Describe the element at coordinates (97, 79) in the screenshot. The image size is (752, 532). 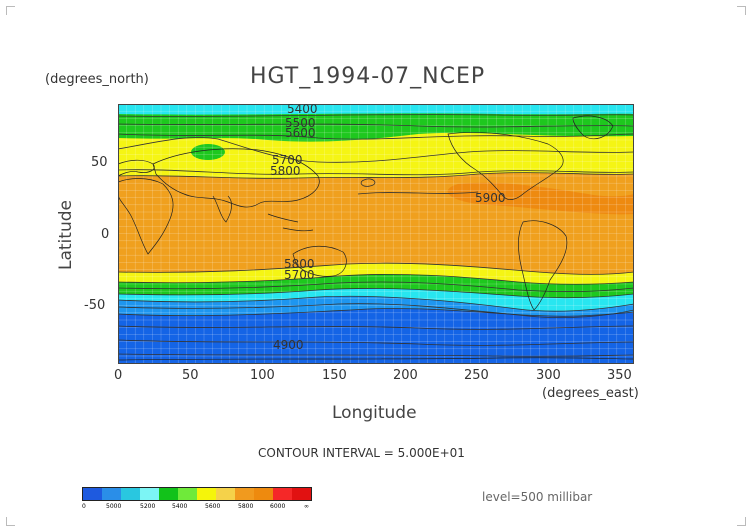
I see `latitude-unit: (degrees_north)` at that location.